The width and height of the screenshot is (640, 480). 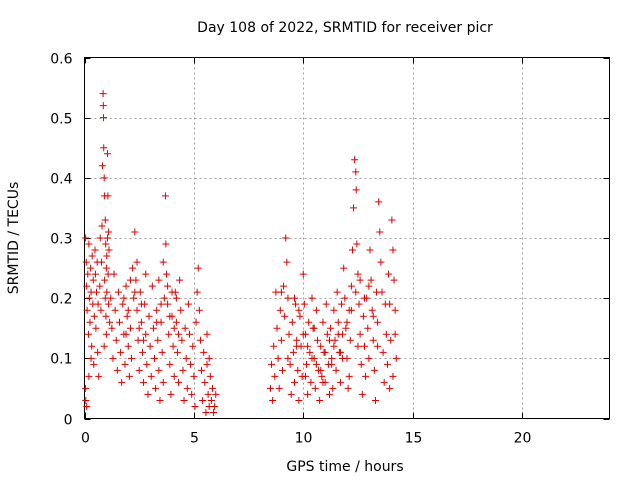 What do you see at coordinates (194, 439) in the screenshot?
I see `x-tick-label: 5` at bounding box center [194, 439].